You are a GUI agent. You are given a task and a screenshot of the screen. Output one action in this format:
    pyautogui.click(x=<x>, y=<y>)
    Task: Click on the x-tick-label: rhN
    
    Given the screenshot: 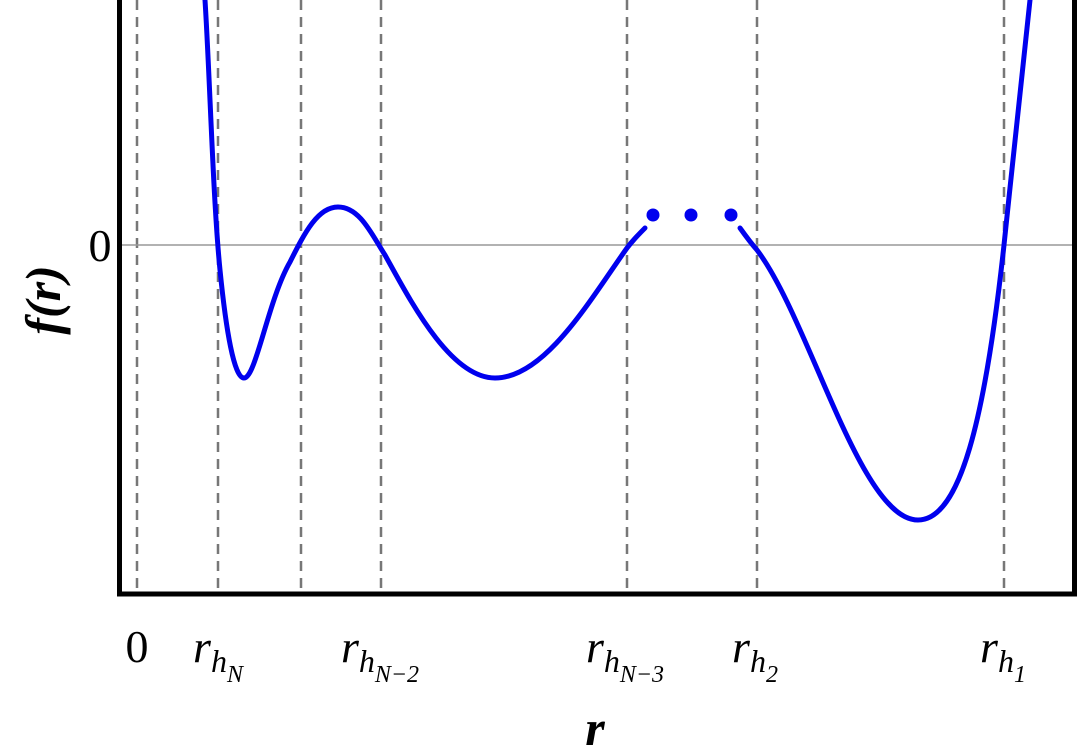 What is the action you would take?
    pyautogui.click(x=219, y=654)
    